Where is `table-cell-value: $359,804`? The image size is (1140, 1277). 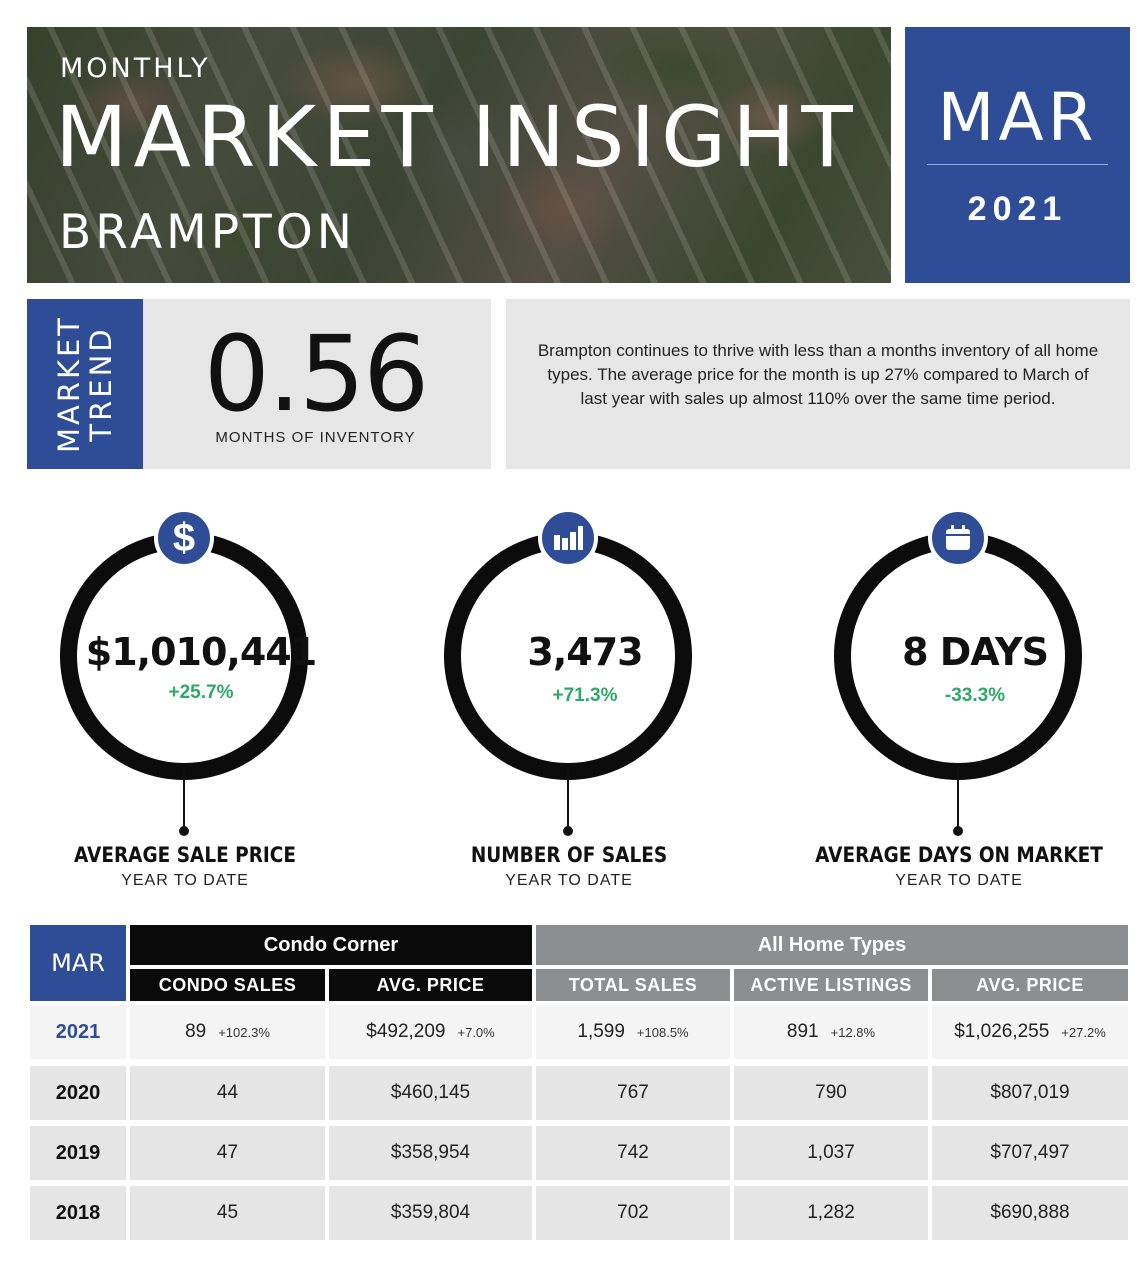 table-cell-value: $359,804 is located at coordinates (430, 1212).